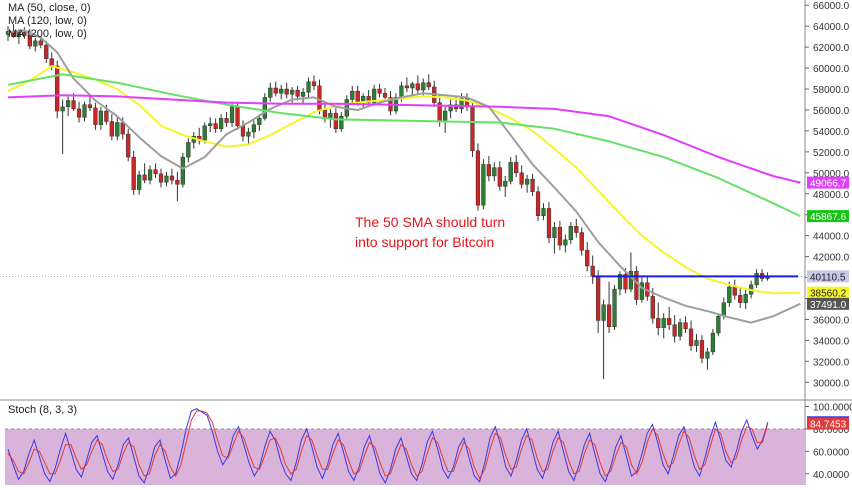 This screenshot has width=852, height=490. What do you see at coordinates (430, 222) in the screenshot?
I see `annotation-line-1: The 50 SMA should turn` at bounding box center [430, 222].